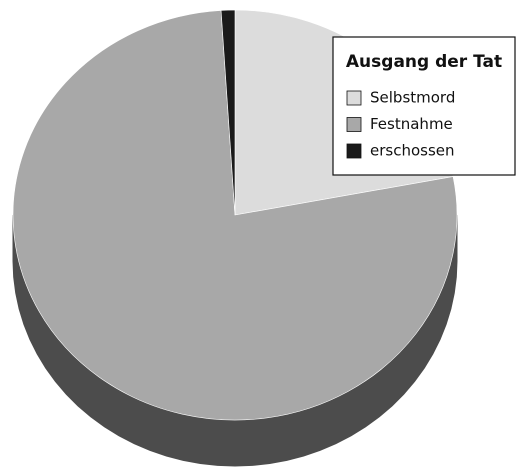 This screenshot has width=526, height=475. What do you see at coordinates (424, 62) in the screenshot?
I see `legend-title: Ausgang der Tat` at bounding box center [424, 62].